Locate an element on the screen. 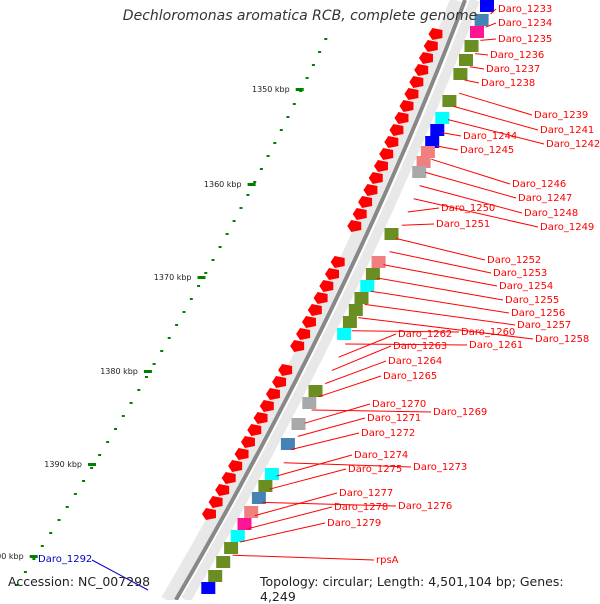 The width and height of the screenshot is (600, 604). gene-label: Daro_1249 is located at coordinates (567, 227).